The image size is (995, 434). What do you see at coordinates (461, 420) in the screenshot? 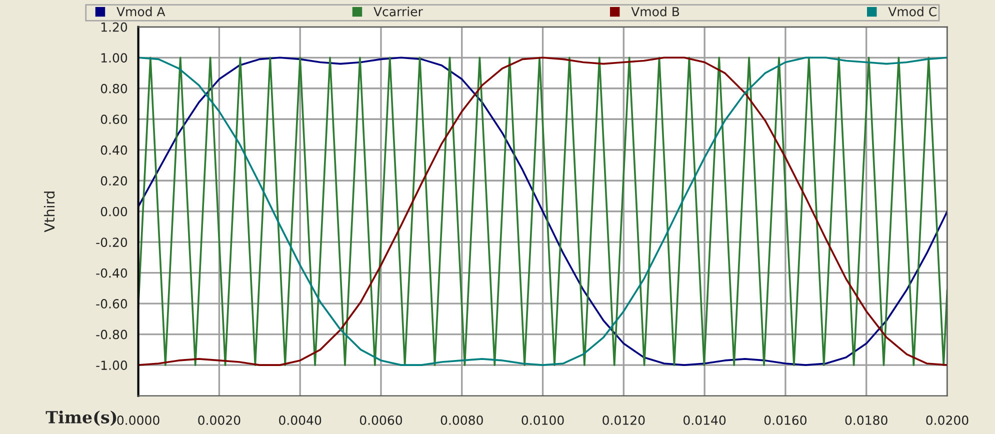
I see `x-tick-label: 0.0080` at bounding box center [461, 420].